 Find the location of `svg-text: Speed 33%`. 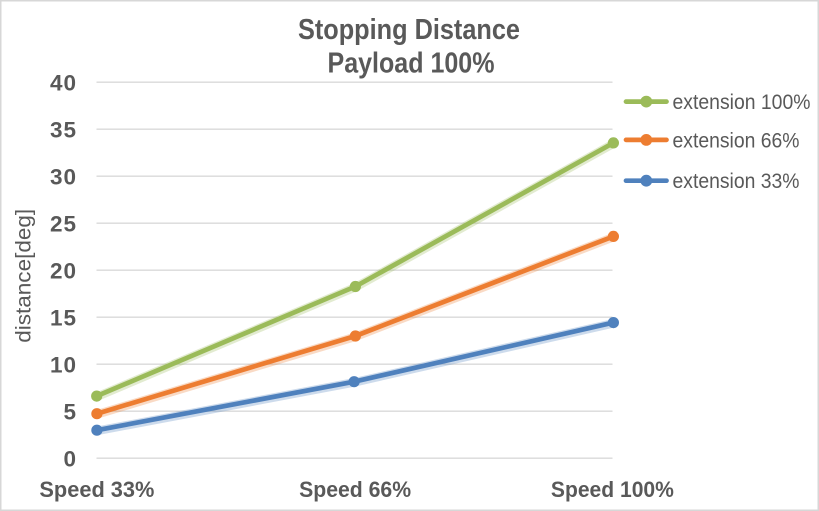

svg-text: Speed 33% is located at coordinates (96, 489).